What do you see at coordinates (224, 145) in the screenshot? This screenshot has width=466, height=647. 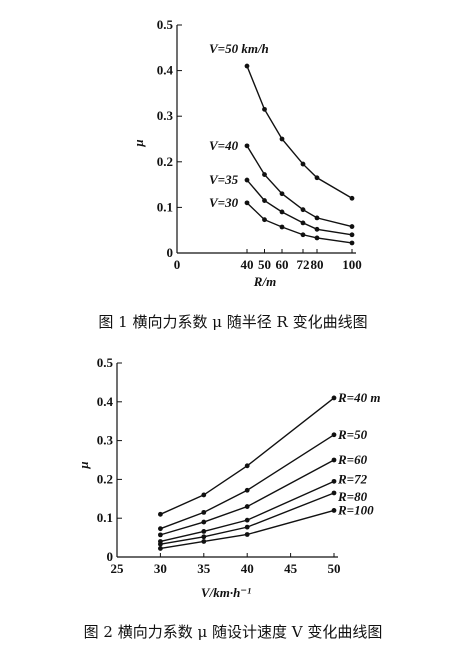 I see `series-label: V=40` at bounding box center [224, 145].